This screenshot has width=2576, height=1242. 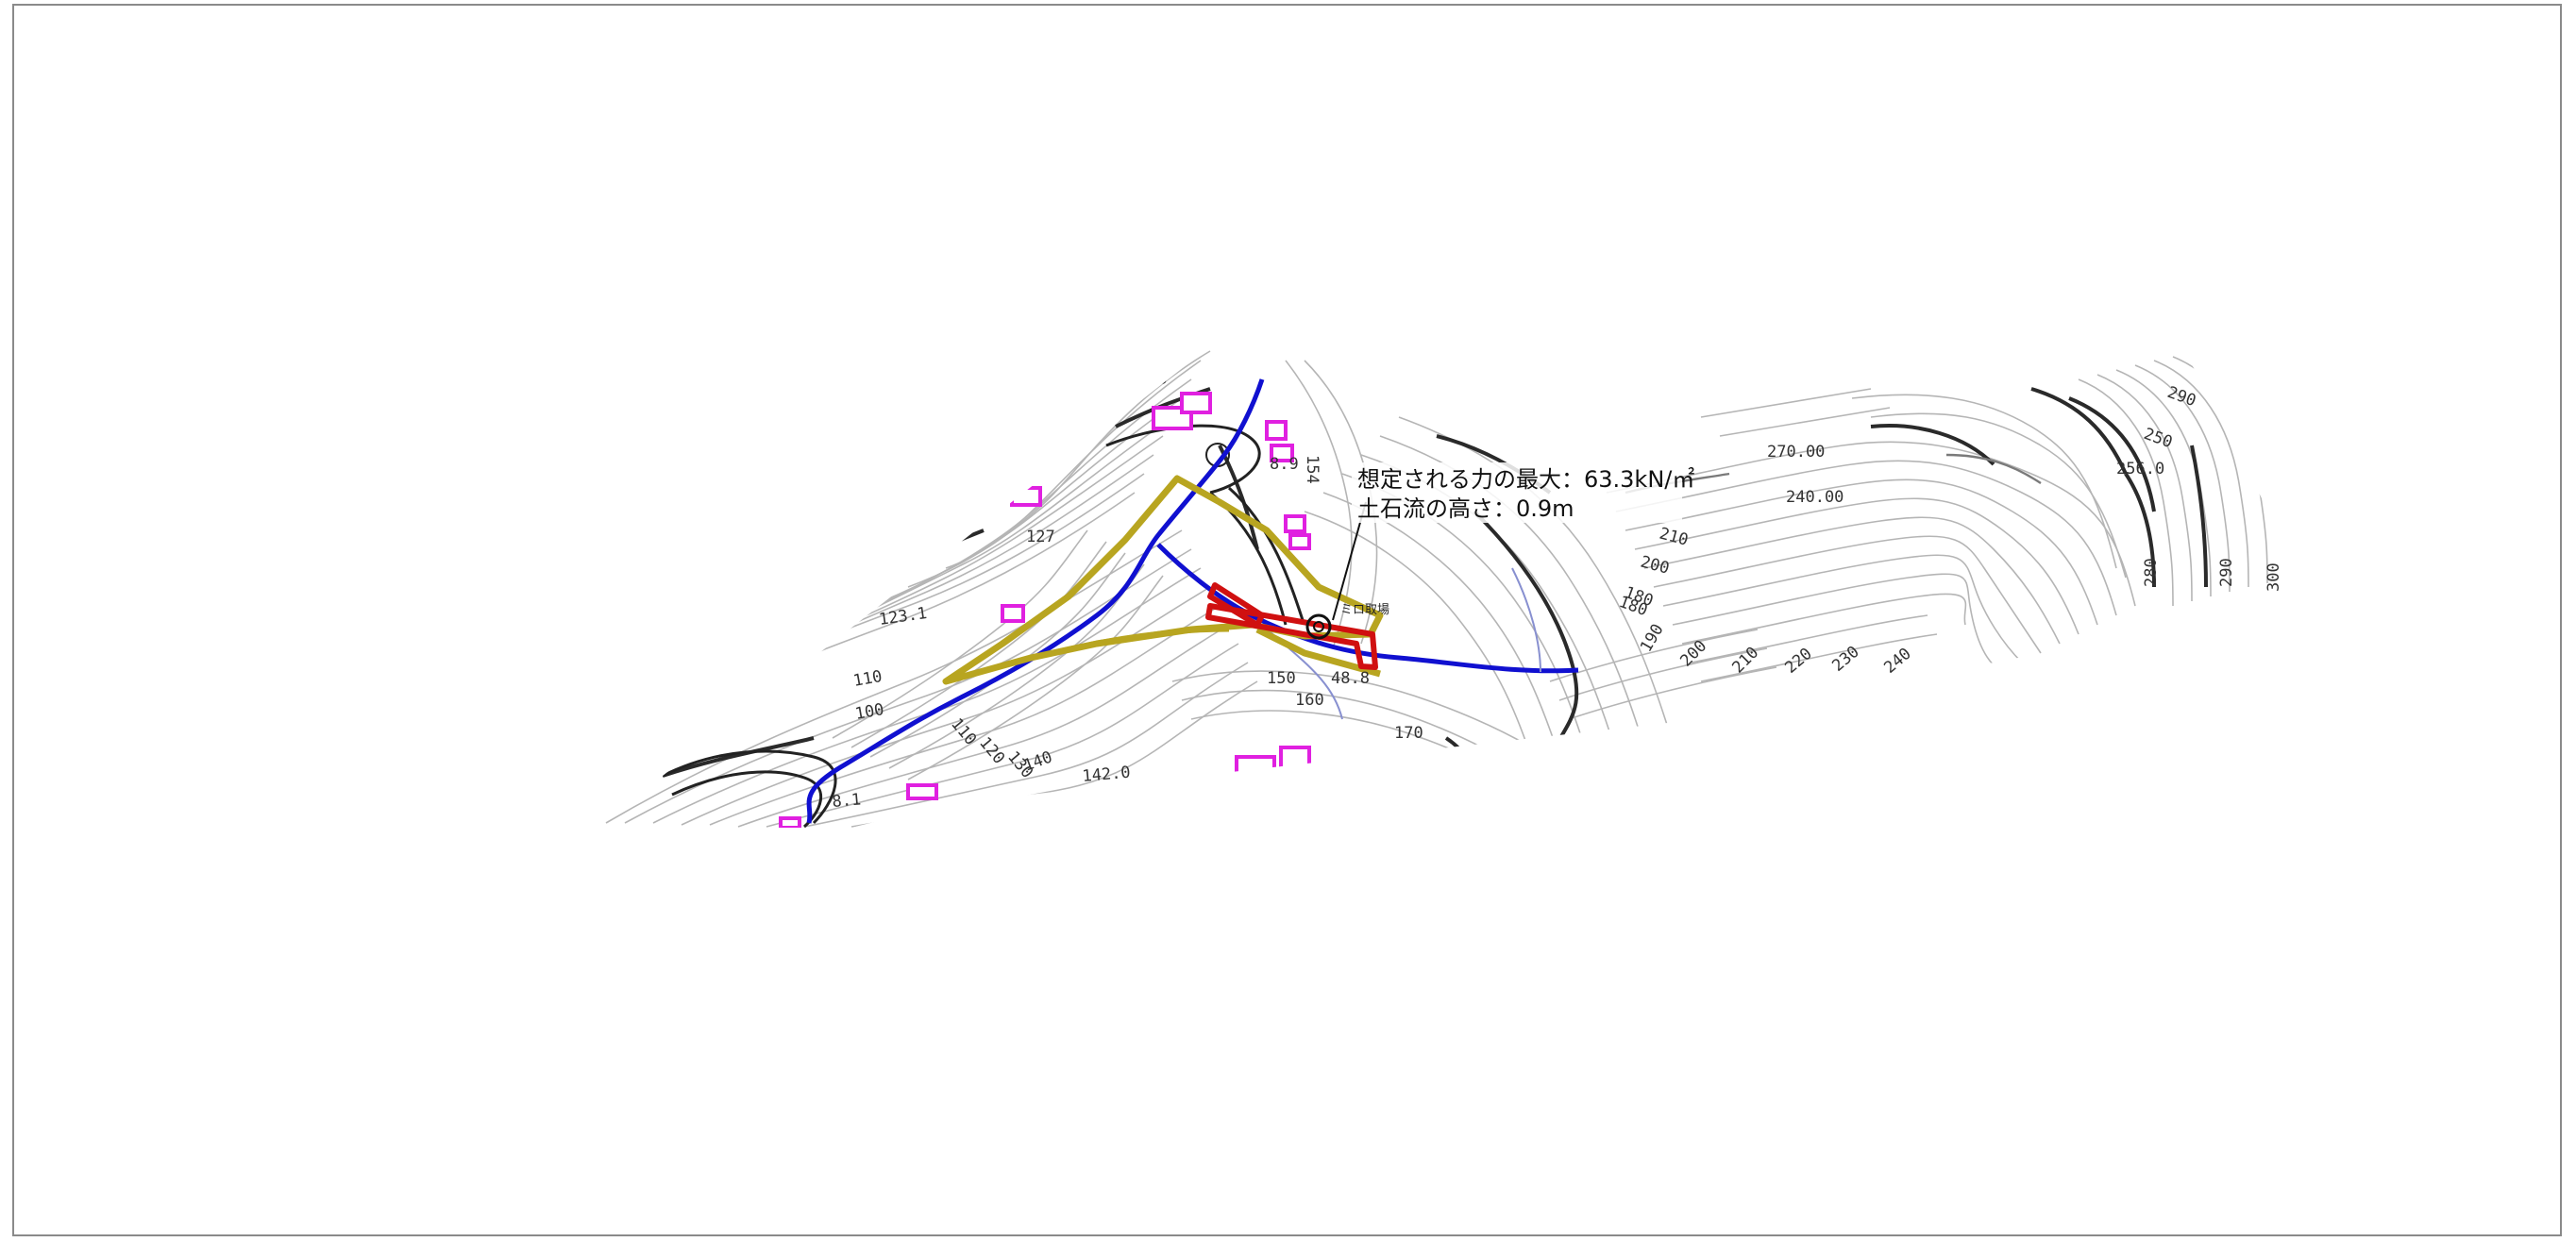 I want to click on elevation-label: 240, so click(x=1897, y=661).